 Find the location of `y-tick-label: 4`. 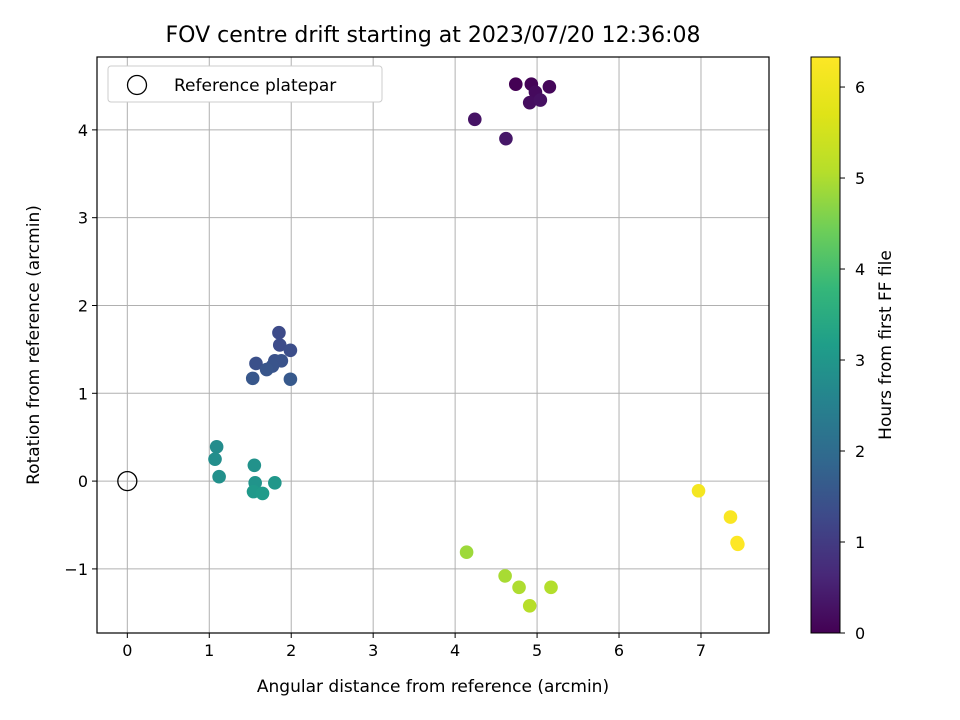

y-tick-label: 4 is located at coordinates (83, 130).